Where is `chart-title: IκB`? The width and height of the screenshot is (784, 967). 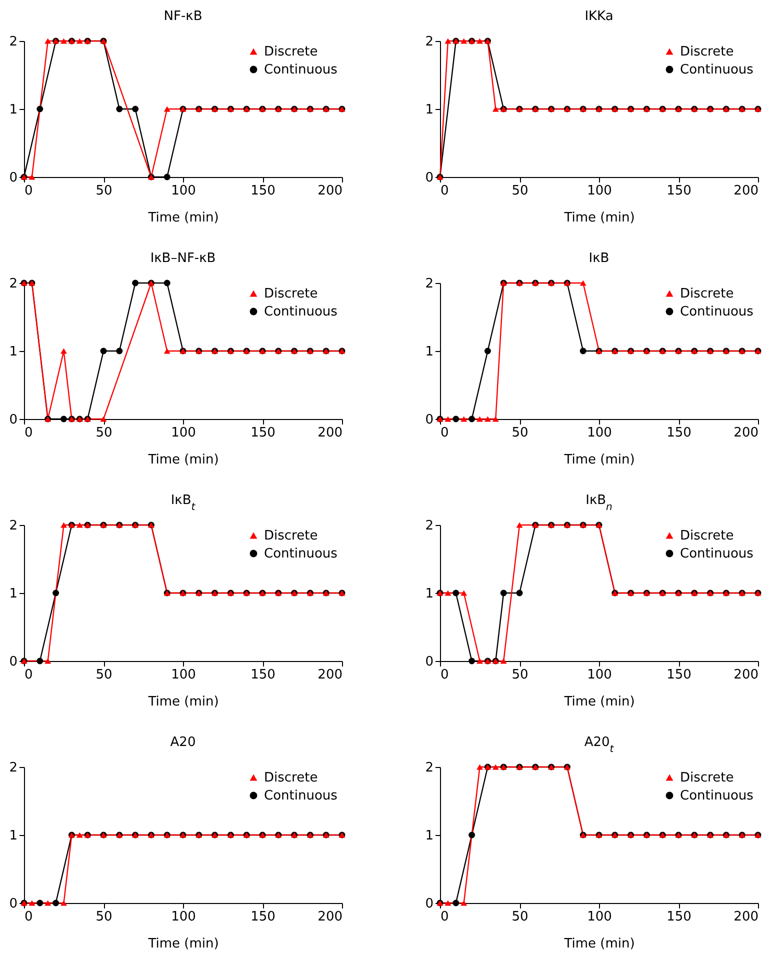
chart-title: IκB is located at coordinates (599, 258).